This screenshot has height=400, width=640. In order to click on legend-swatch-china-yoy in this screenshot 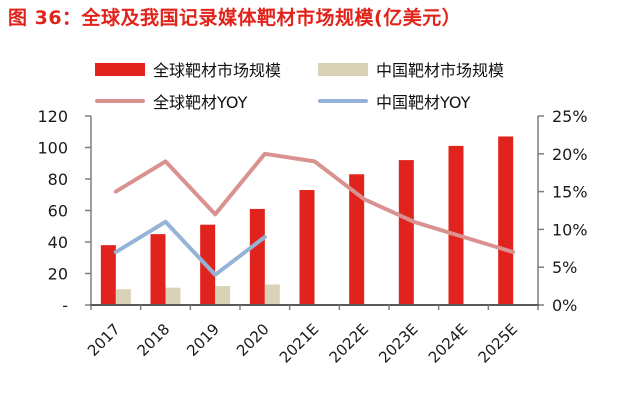, I will do `click(343, 101)`.